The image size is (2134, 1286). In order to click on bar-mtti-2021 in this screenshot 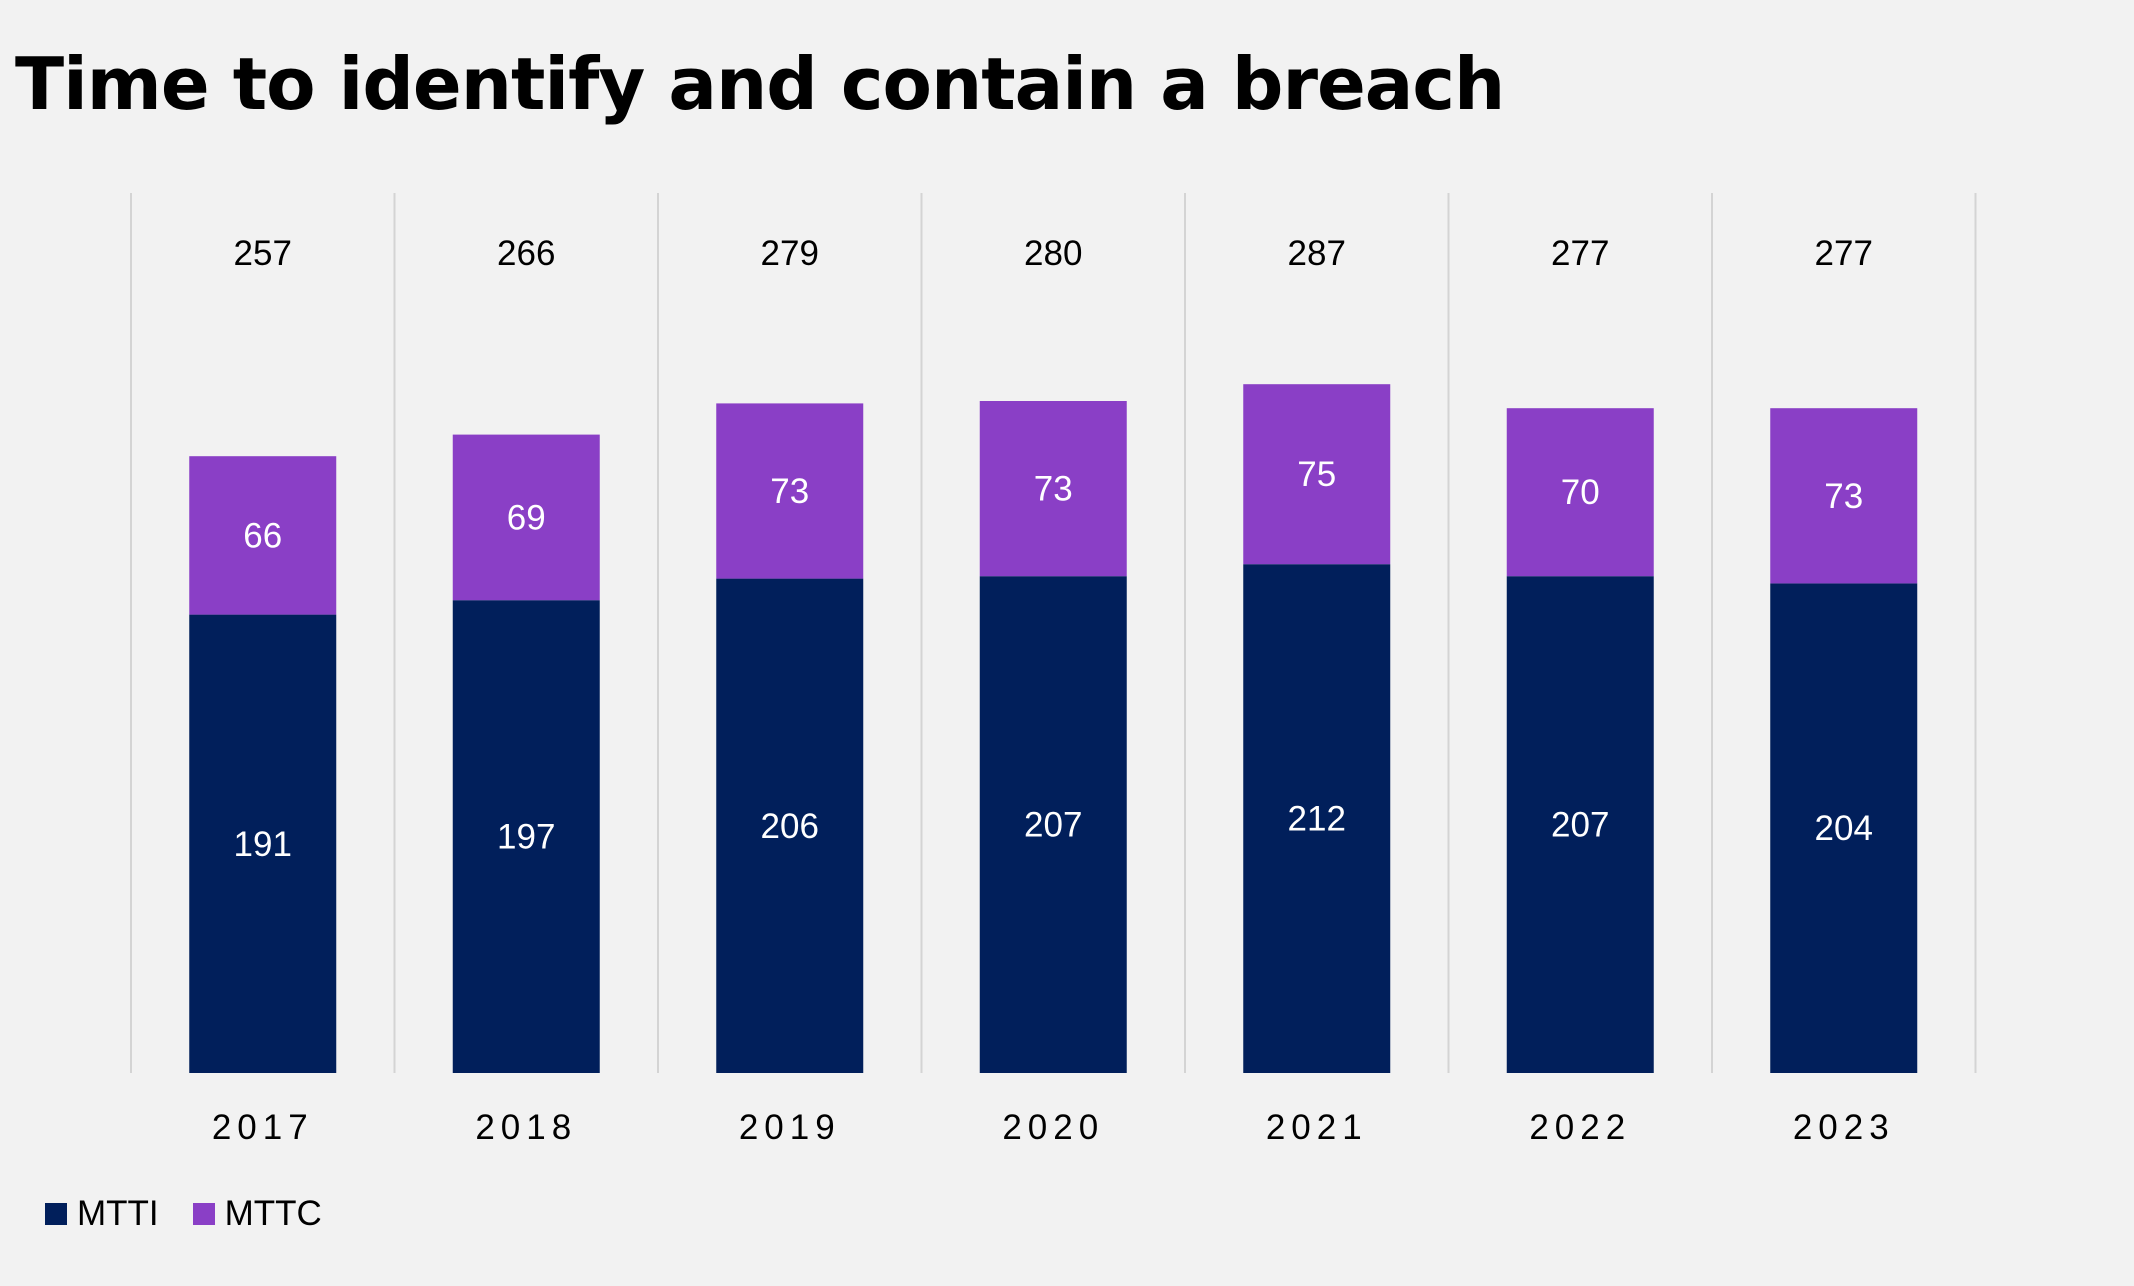, I will do `click(1317, 818)`.